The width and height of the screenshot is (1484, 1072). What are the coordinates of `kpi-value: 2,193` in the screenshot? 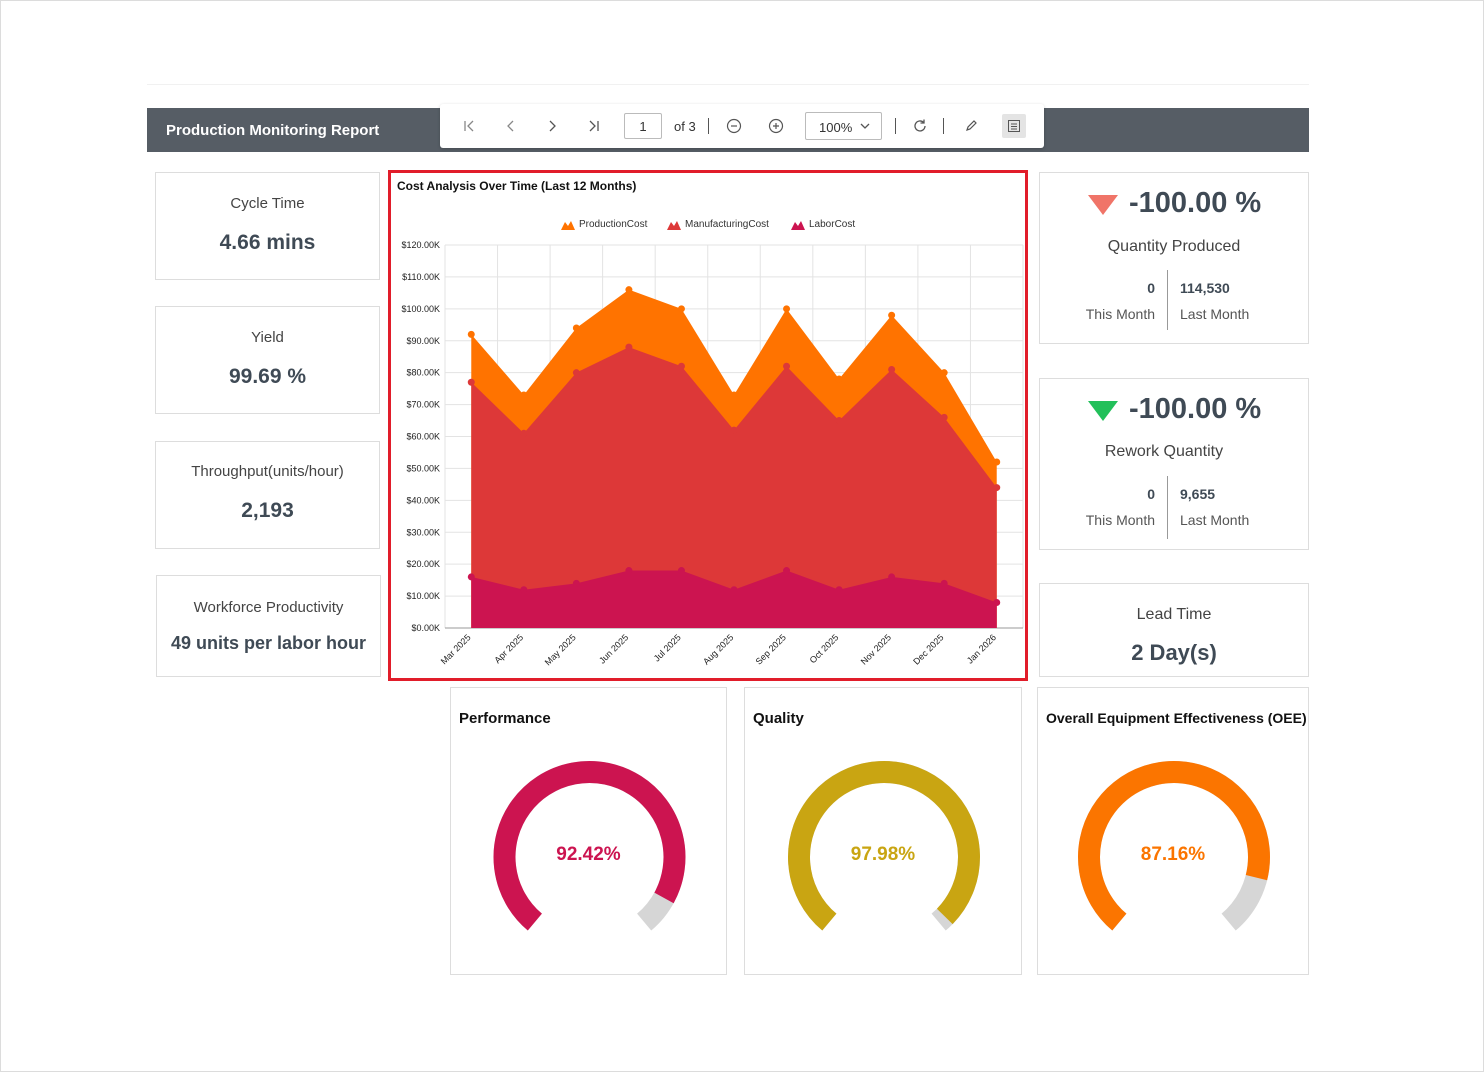 It's located at (267, 510).